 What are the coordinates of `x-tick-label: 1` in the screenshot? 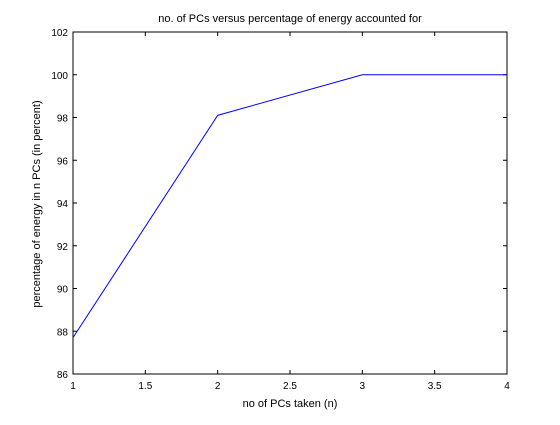 It's located at (73, 386).